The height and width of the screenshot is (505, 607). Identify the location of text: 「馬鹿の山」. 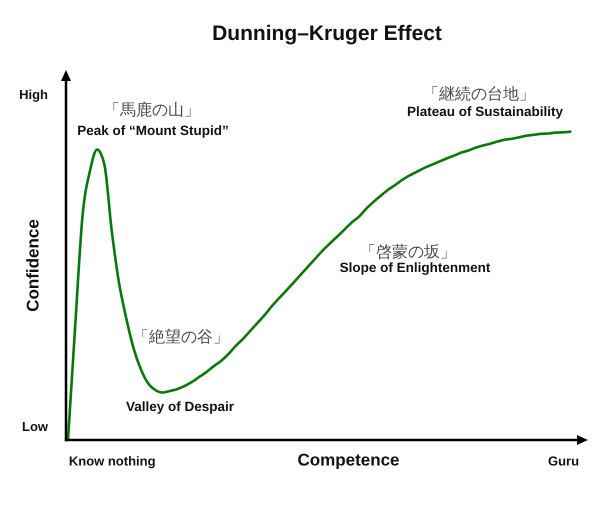
(152, 110).